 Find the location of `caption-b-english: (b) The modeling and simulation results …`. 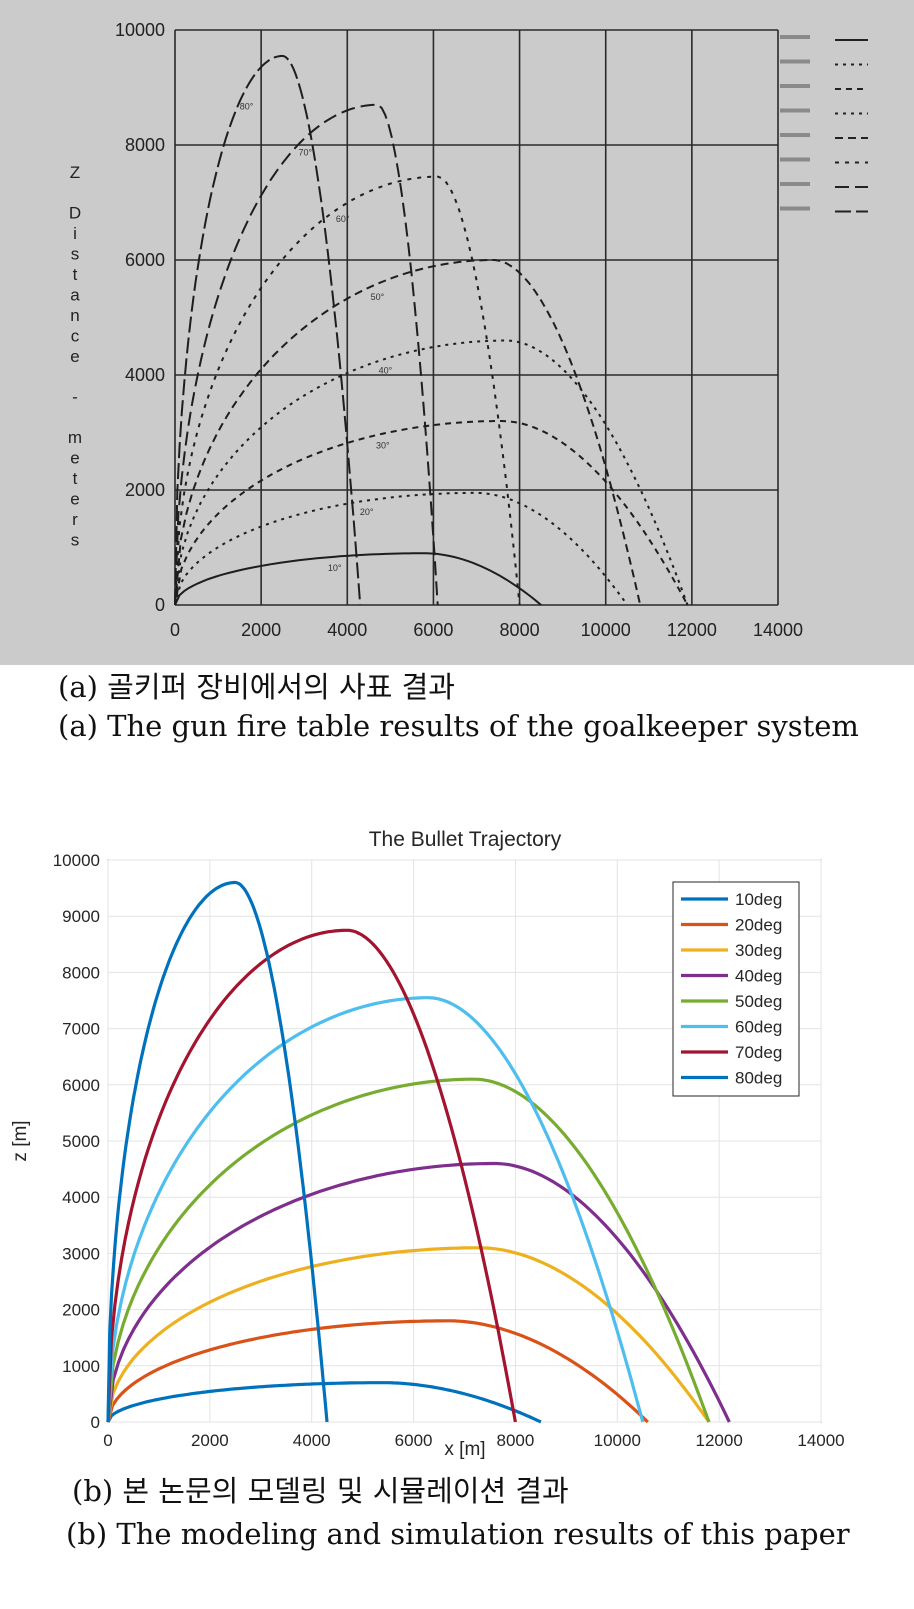

caption-b-english: (b) The modeling and simulation results … is located at coordinates (458, 1534).